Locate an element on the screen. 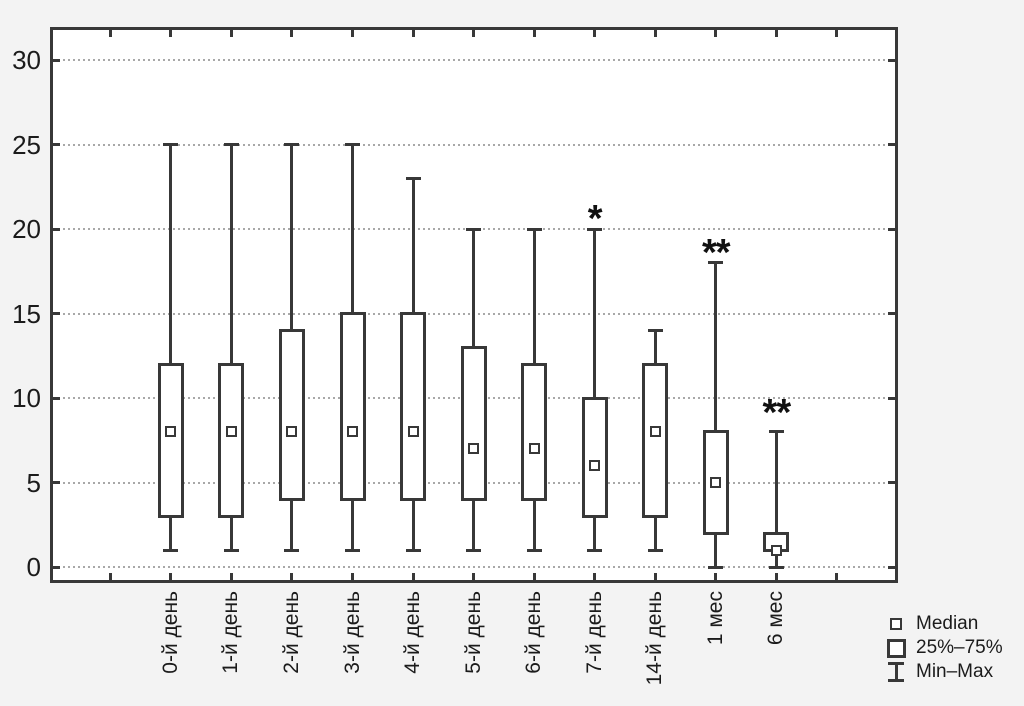 The image size is (1024, 706). y-axis-tick-label: 25 is located at coordinates (26, 144).